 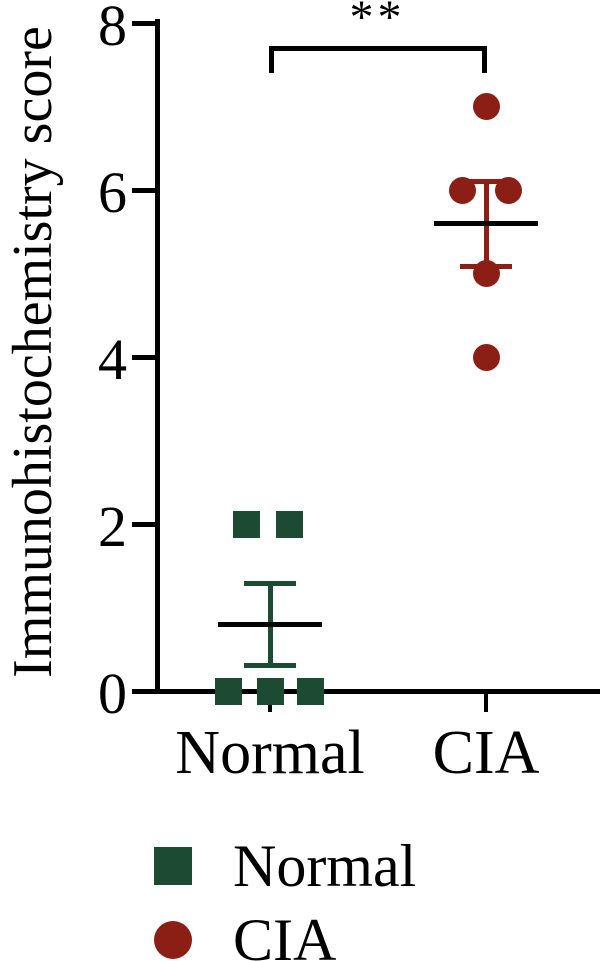 What do you see at coordinates (112, 526) in the screenshot?
I see `y-tick-label: 2` at bounding box center [112, 526].